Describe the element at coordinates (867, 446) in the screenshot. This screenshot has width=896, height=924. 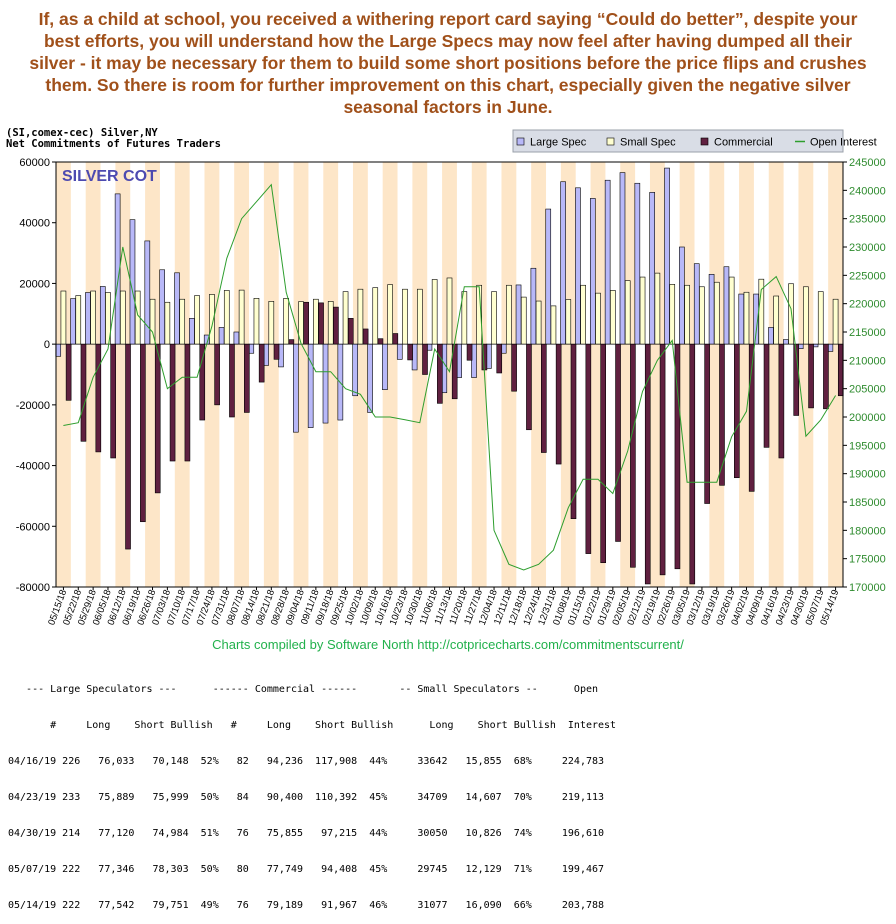
I see `y2-tick-label: 195000` at that location.